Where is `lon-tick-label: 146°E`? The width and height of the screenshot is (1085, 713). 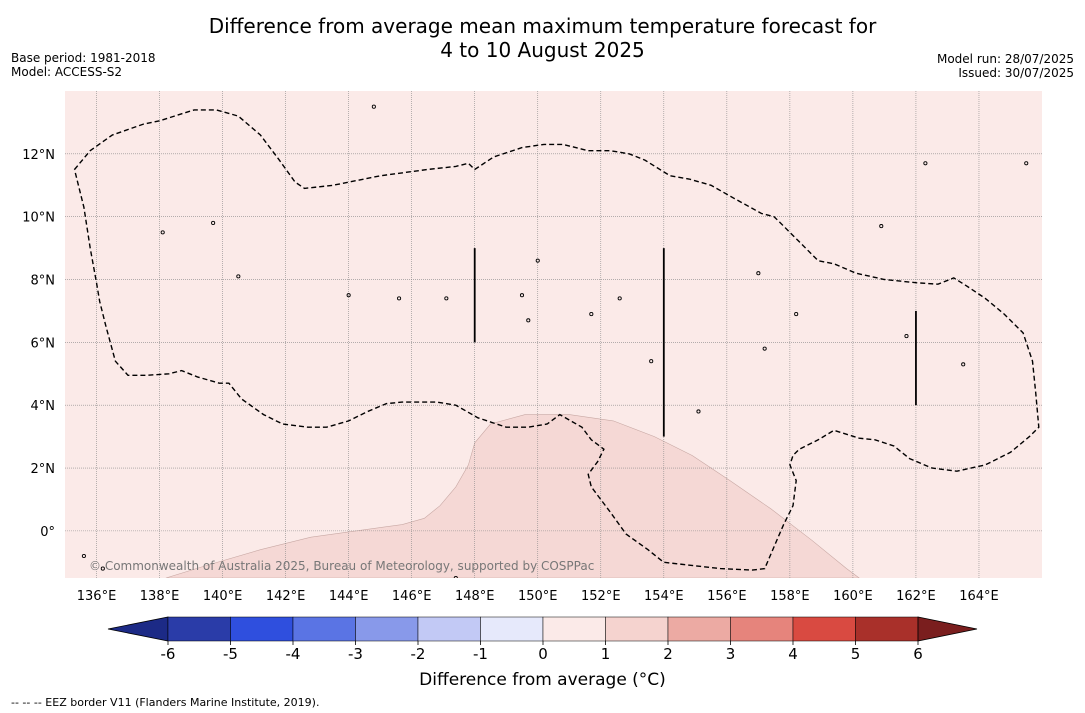 lon-tick-label: 146°E is located at coordinates (412, 596).